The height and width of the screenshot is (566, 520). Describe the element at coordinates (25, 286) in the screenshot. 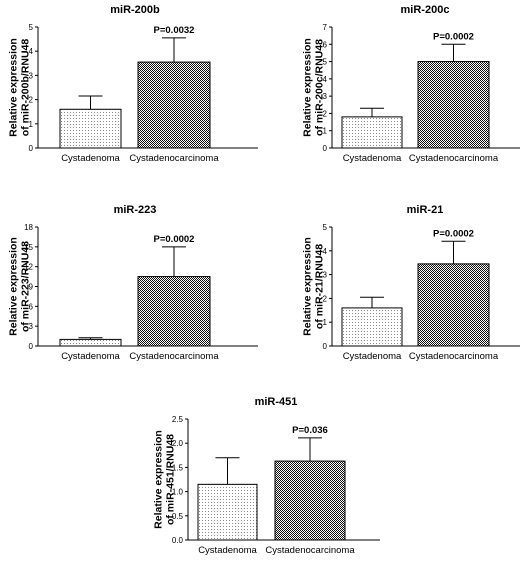

I see `y-axis-label-line: of miR-223/RNU48` at that location.